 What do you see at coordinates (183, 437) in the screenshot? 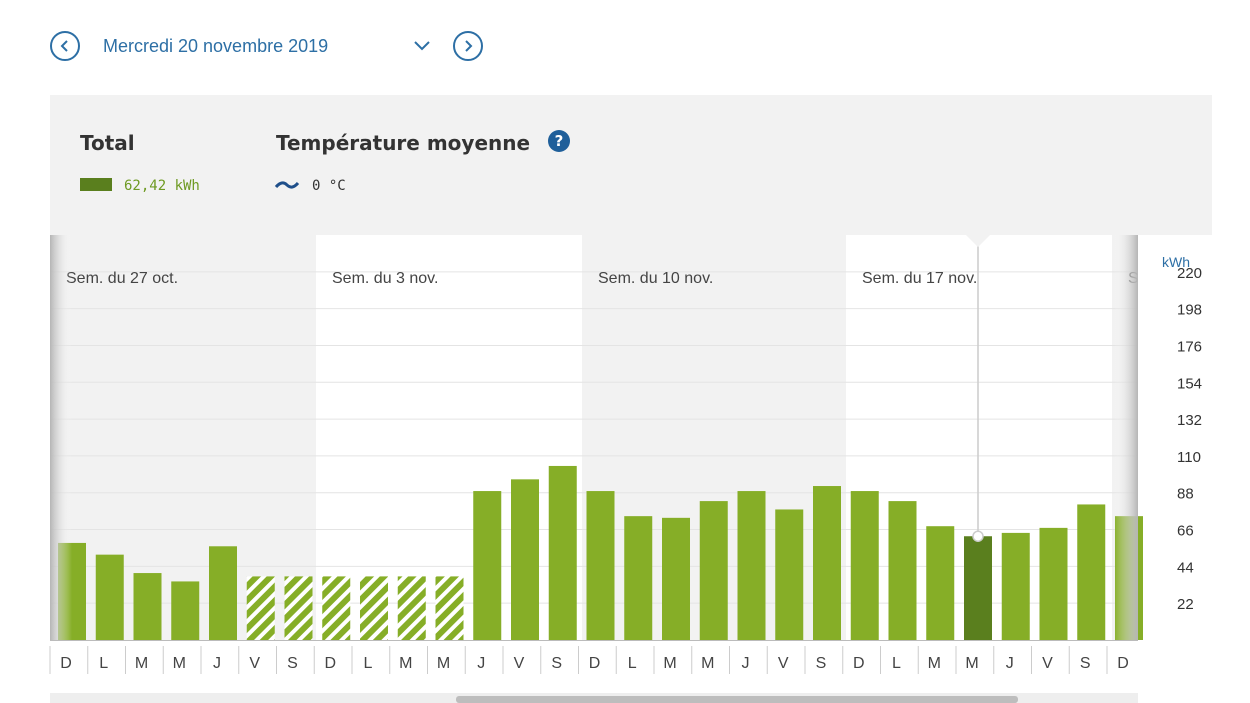
I see `week-band` at bounding box center [183, 437].